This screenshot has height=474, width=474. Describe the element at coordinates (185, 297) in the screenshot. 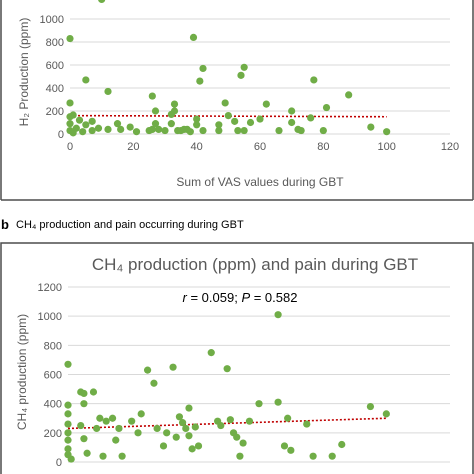

I see `stat-r-label: r` at that location.